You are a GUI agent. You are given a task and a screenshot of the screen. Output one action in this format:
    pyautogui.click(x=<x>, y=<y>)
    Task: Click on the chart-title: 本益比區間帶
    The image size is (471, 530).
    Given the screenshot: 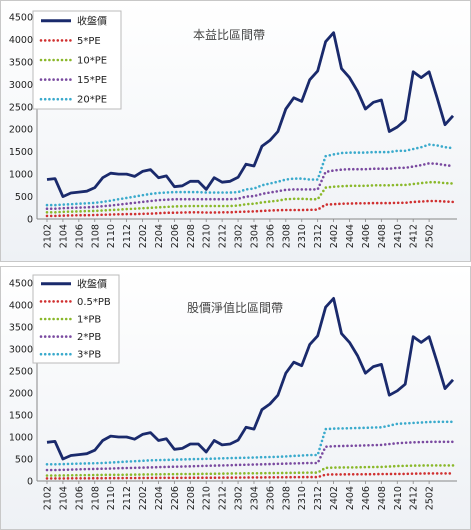 What is the action you would take?
    pyautogui.click(x=229, y=35)
    